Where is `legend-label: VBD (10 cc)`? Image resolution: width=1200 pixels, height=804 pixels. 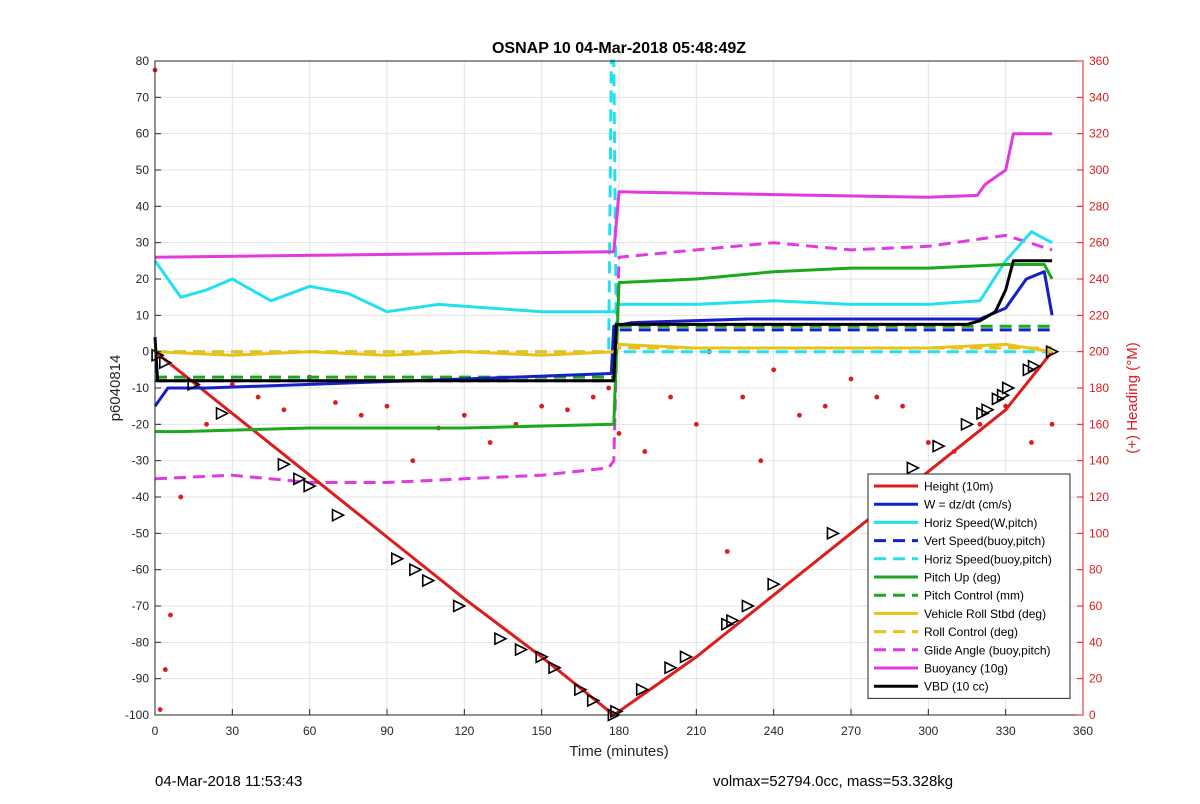 legend-label: VBD (10 cc) is located at coordinates (956, 687).